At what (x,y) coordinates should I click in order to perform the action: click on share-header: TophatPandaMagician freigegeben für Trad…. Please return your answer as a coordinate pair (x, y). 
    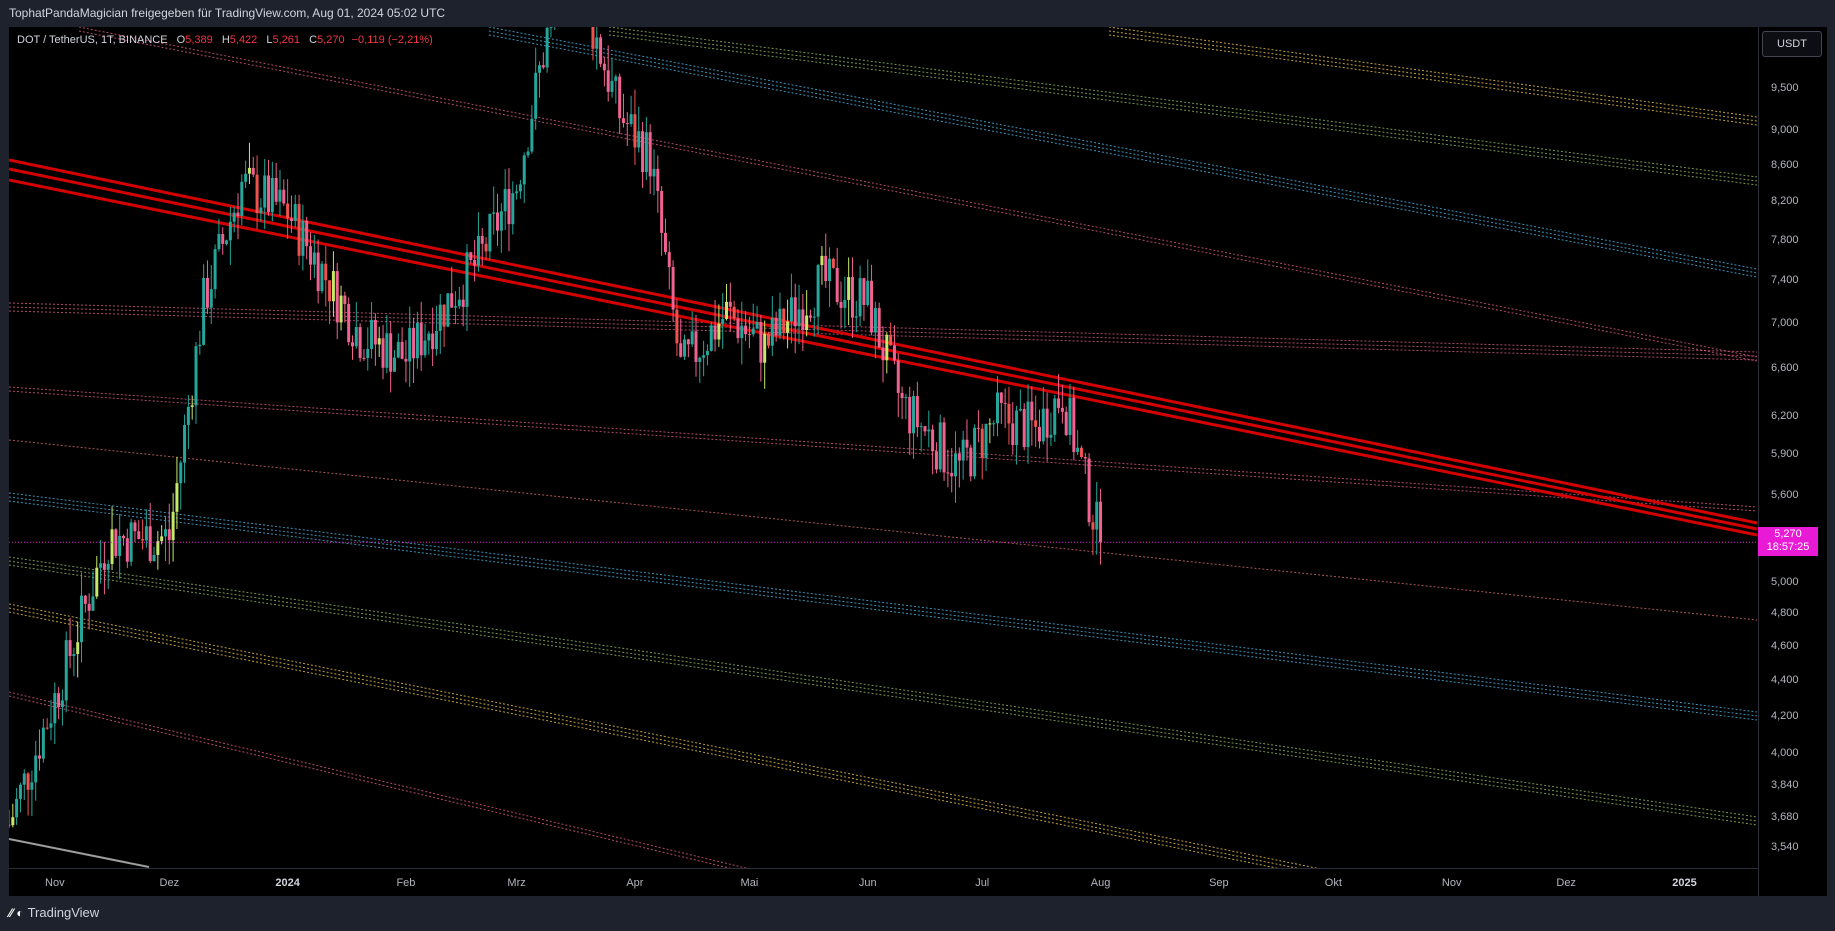
    Looking at the image, I should click on (917, 13).